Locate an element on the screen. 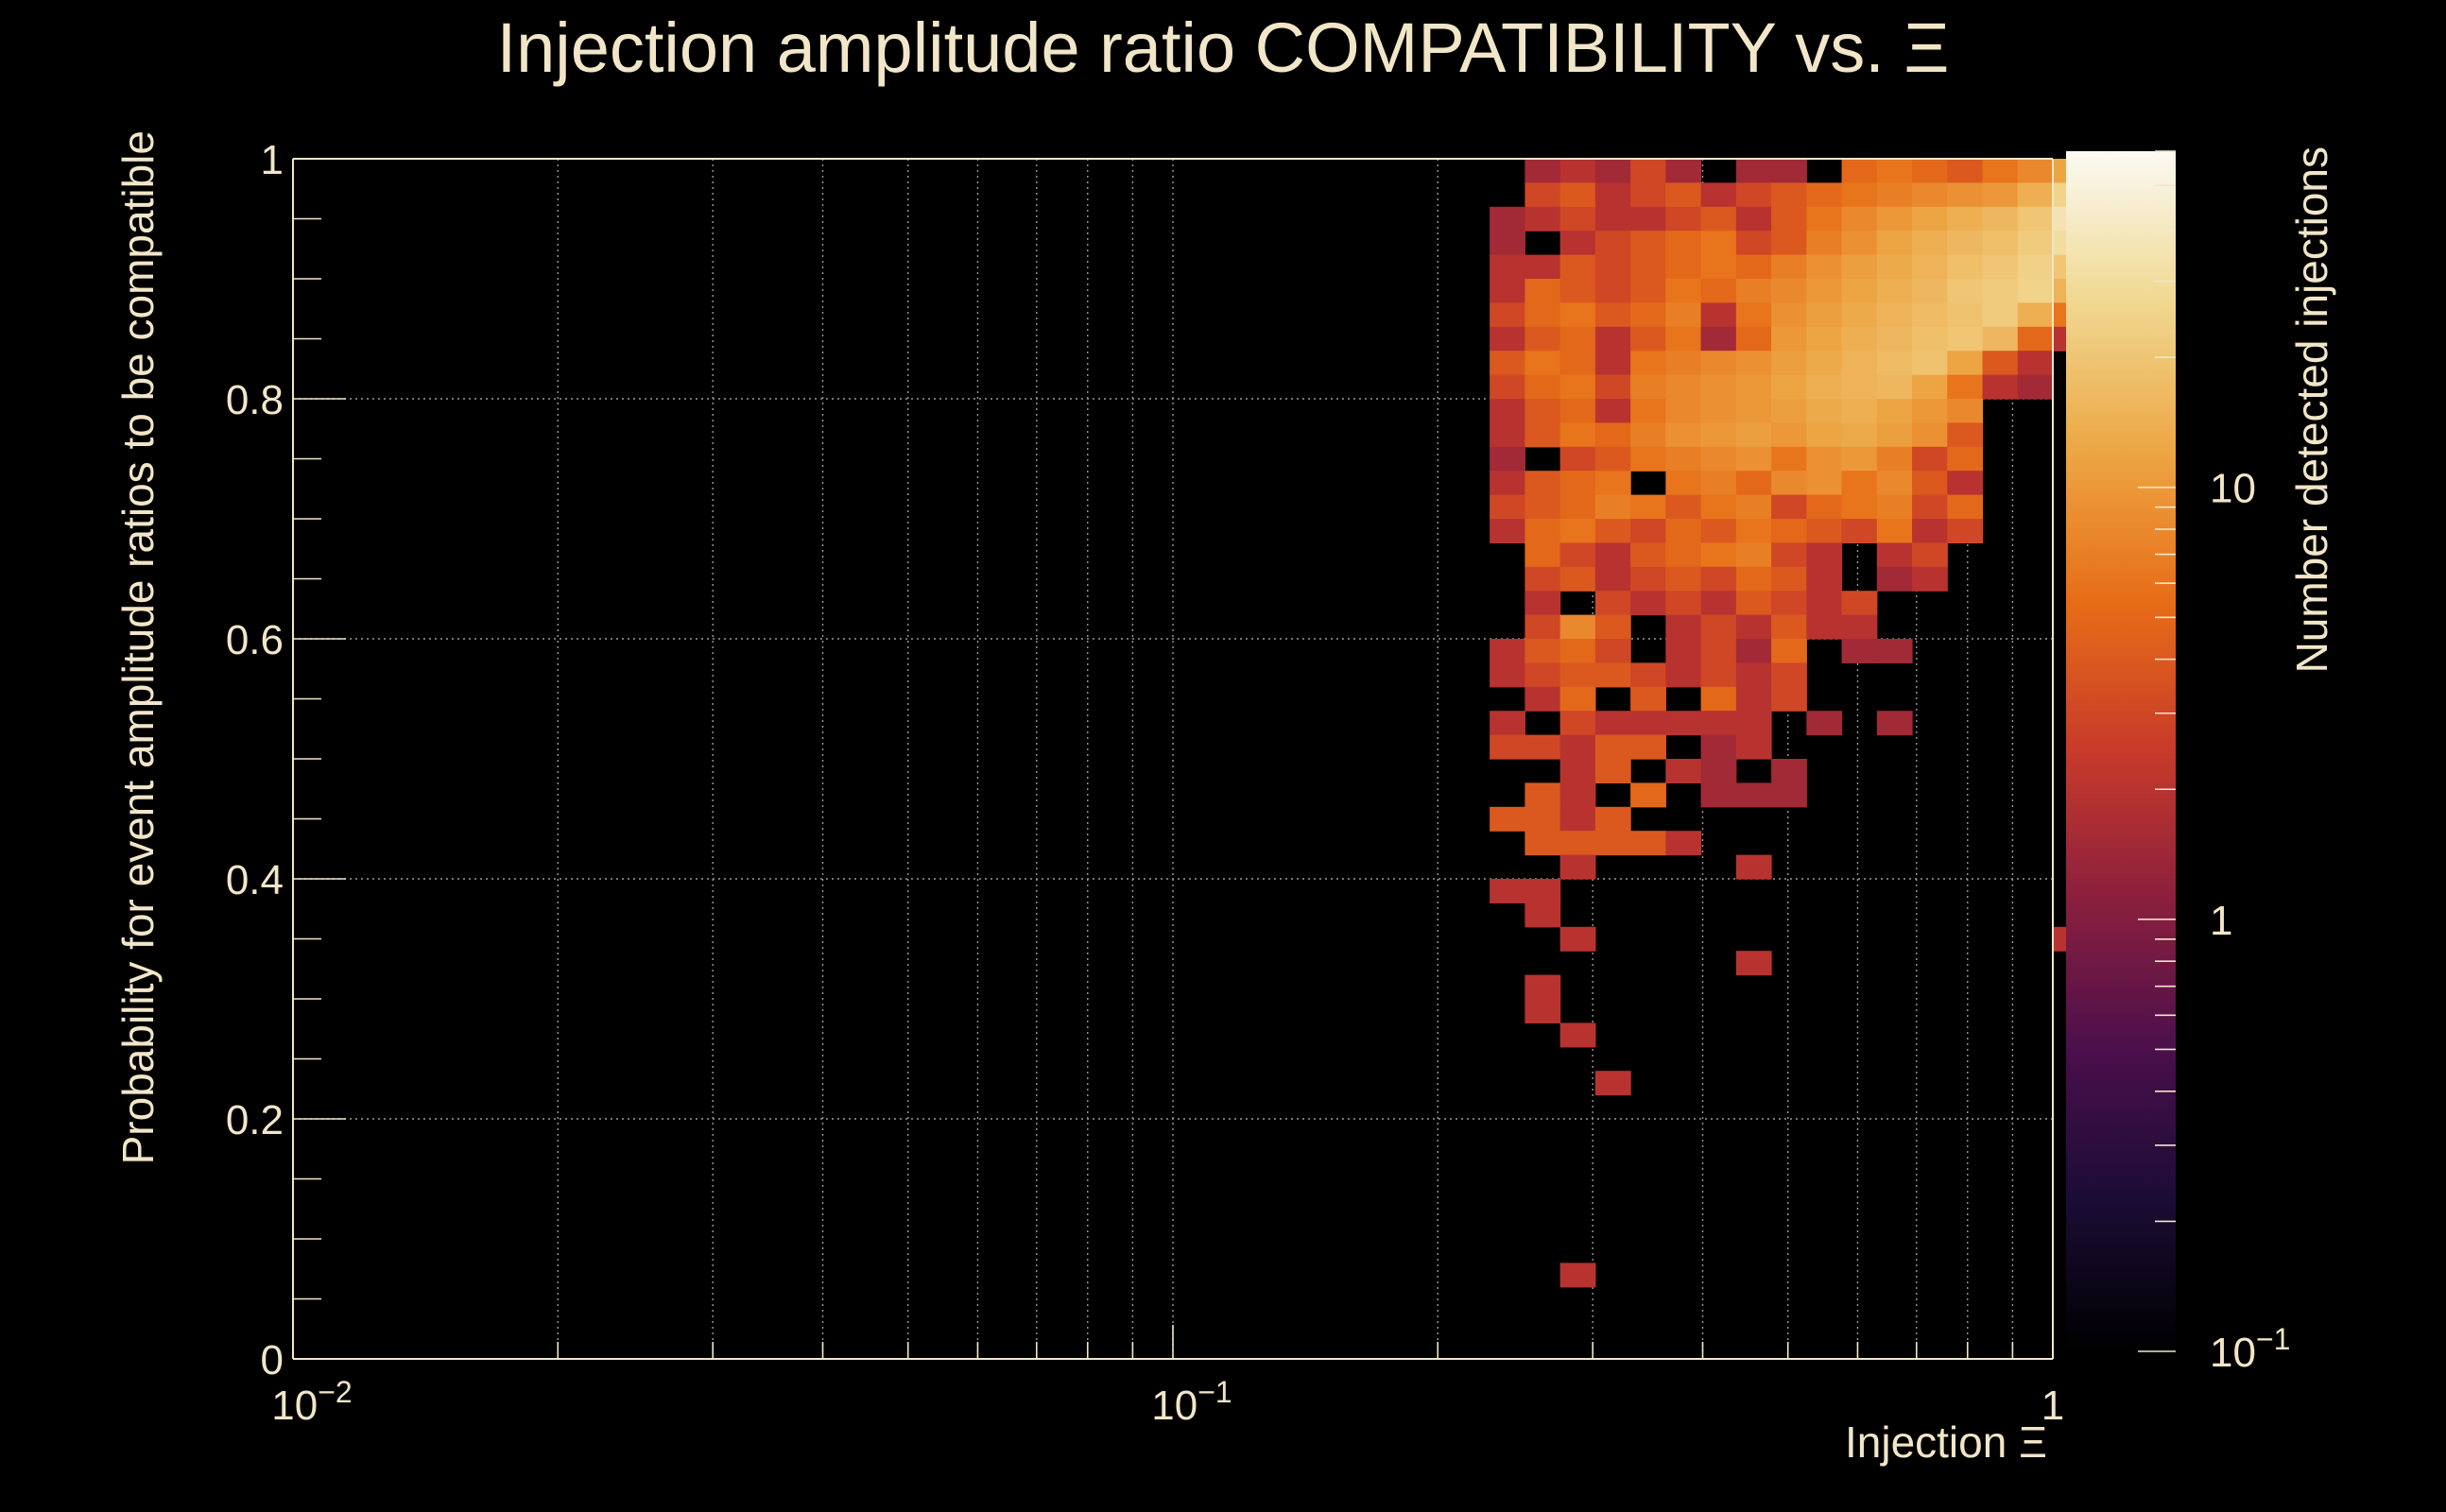  colorbar-gradient is located at coordinates (2121, 751).